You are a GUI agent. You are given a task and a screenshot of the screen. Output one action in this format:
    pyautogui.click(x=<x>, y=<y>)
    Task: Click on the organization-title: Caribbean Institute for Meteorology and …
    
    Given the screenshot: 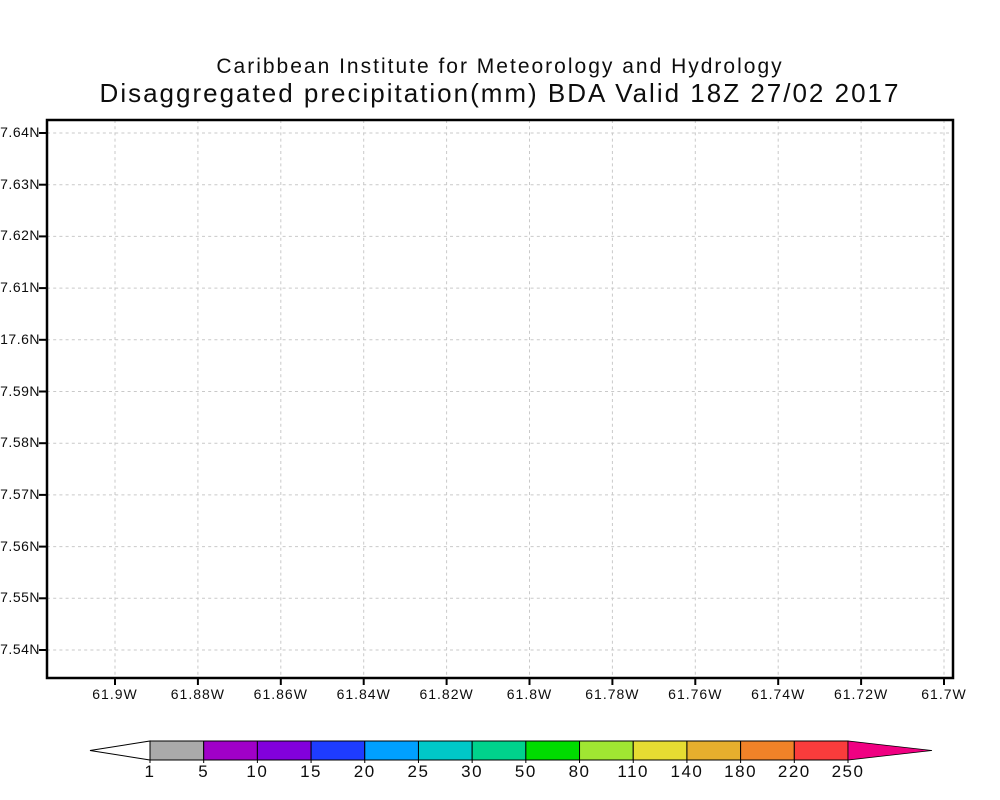 What is the action you would take?
    pyautogui.click(x=500, y=66)
    